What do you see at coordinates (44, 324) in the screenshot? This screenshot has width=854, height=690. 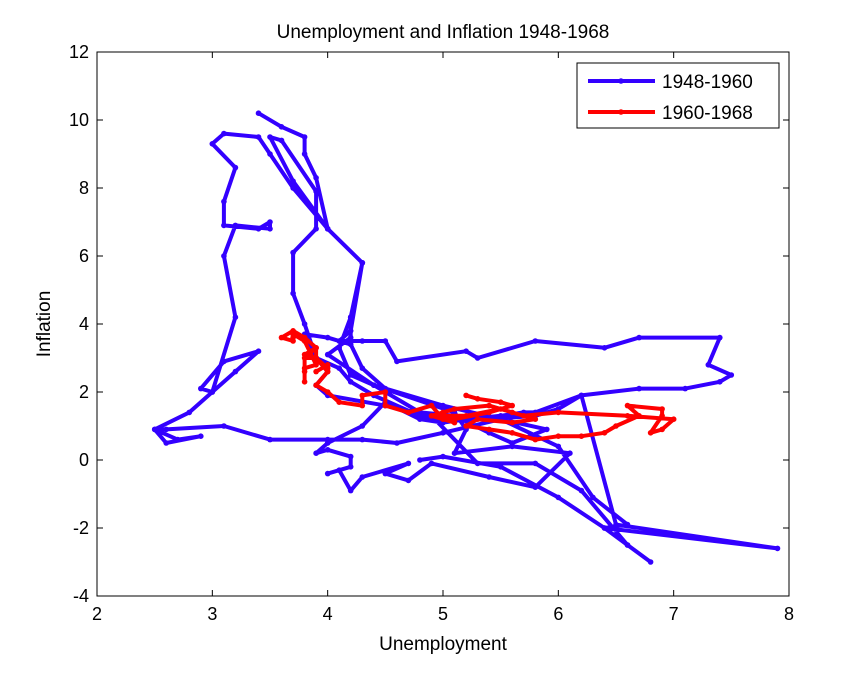 I see `y-axis-title: Inflation` at bounding box center [44, 324].